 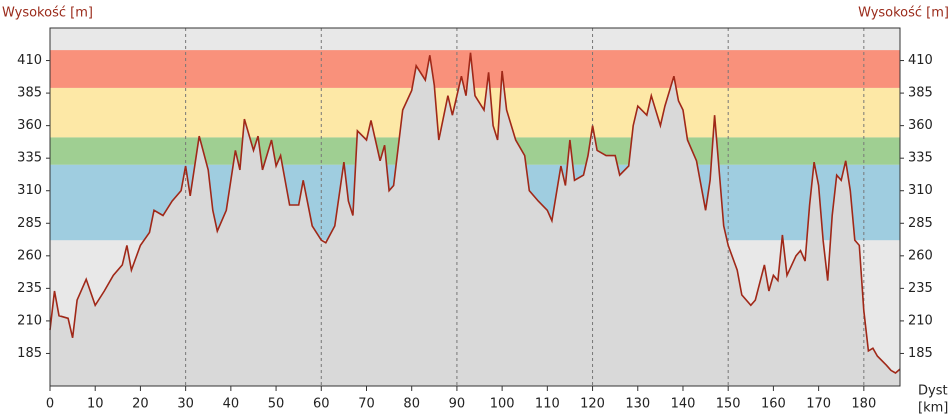 I want to click on y-tick-label: 360, so click(x=29, y=125).